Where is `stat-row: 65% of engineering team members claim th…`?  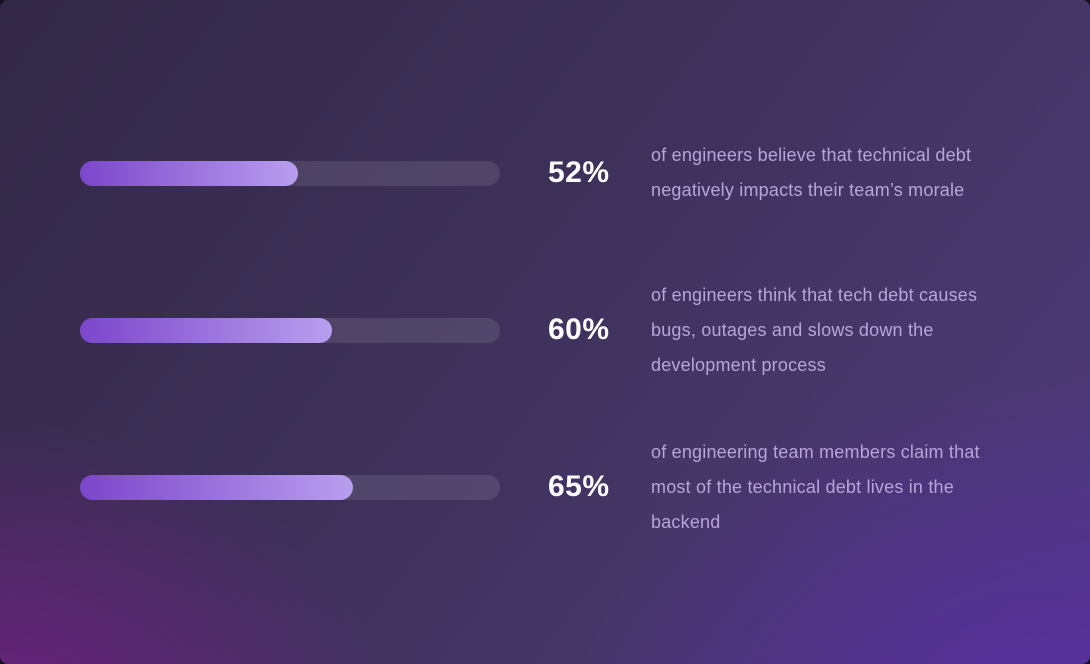 stat-row: 65% of engineering team members claim th… is located at coordinates (550, 487).